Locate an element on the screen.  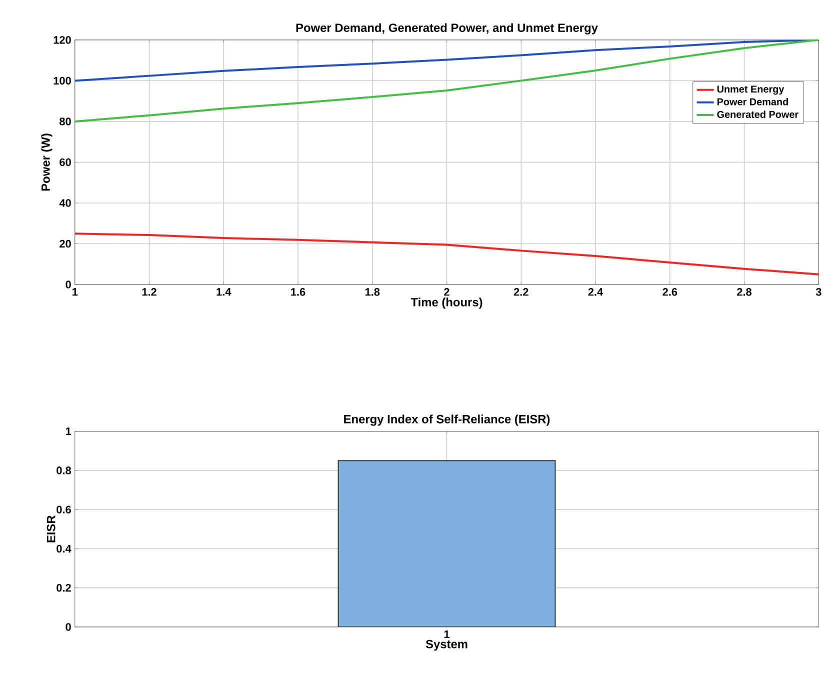
x-tick-label: 2.6 is located at coordinates (670, 292).